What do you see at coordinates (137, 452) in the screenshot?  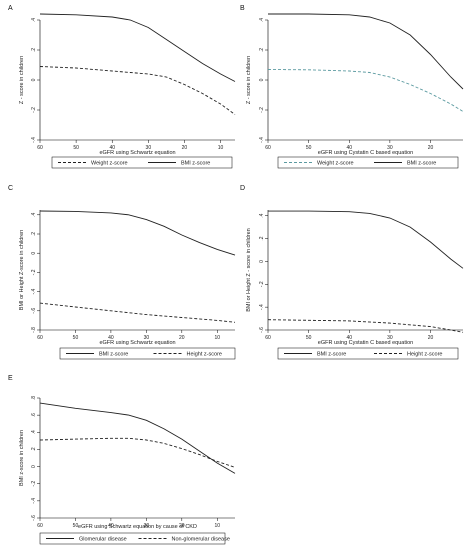 I see `series-line-non-glomerular-disease` at bounding box center [137, 452].